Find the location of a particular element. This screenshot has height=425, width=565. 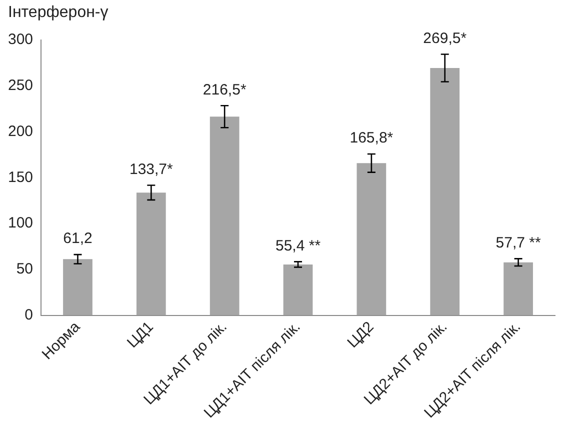

y-tick-label: 150 is located at coordinates (21, 177).